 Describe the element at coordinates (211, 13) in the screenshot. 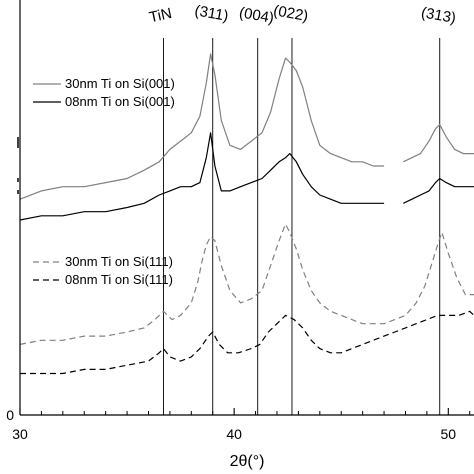

I see `reference-label: (311)` at that location.